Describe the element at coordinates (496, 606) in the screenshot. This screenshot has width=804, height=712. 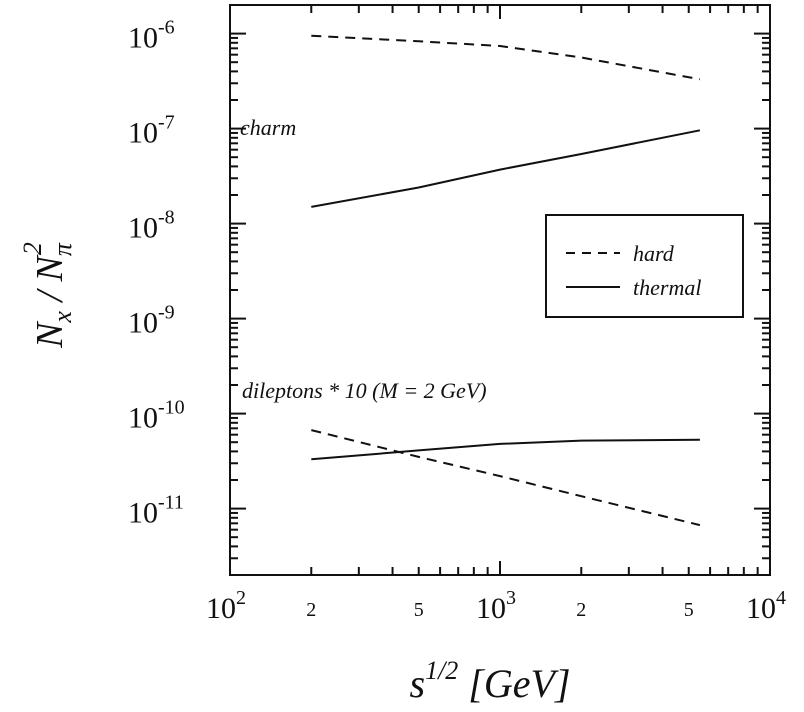
I see `x-tick-label: 10³` at that location.